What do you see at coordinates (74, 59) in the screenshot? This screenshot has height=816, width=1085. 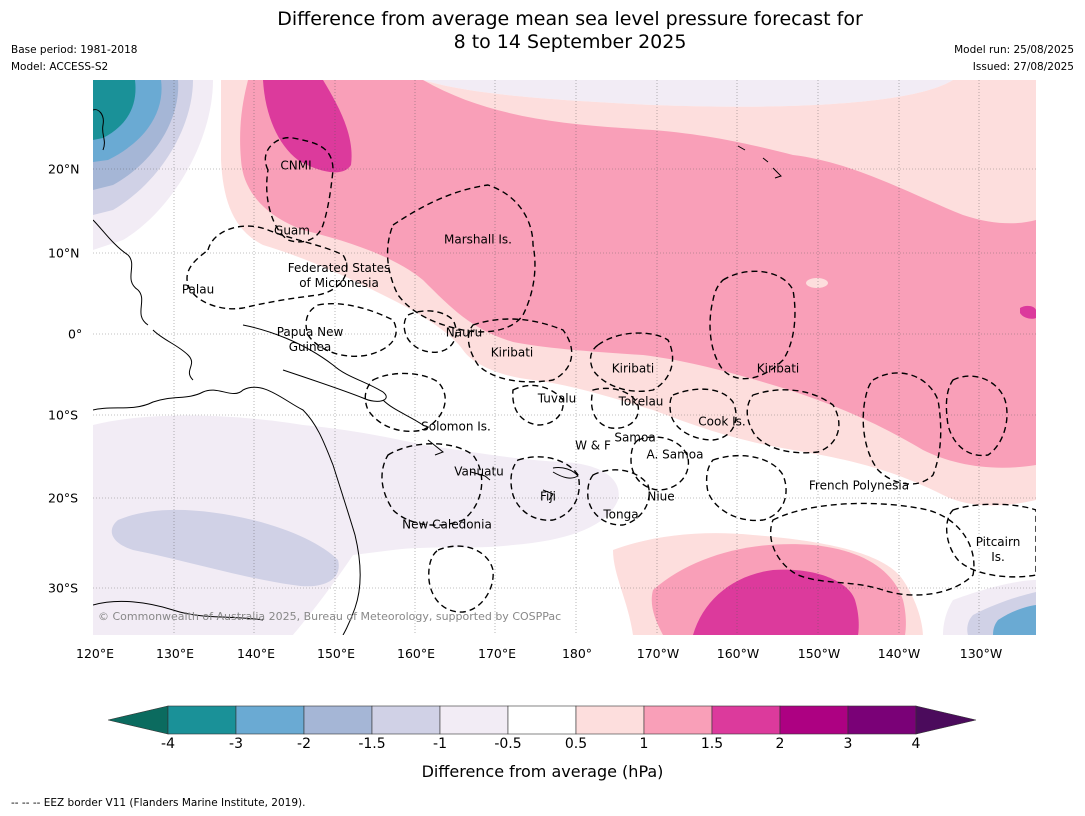 I see `meta-left: Base period: 1981-2018 Model: ACCESS-S2` at bounding box center [74, 59].